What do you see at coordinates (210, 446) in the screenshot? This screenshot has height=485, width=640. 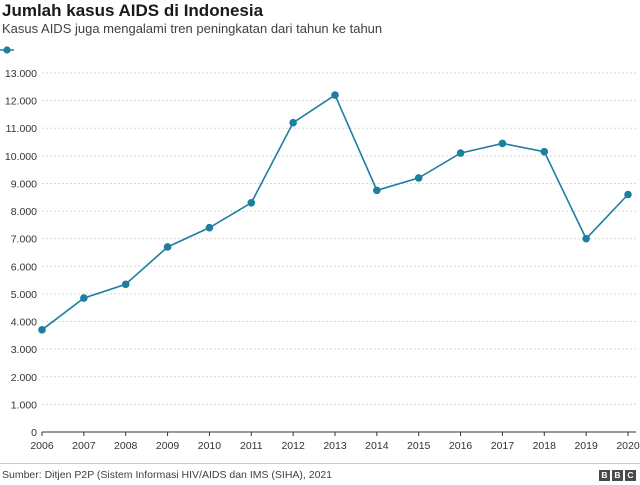 I see `x-tick-label: 2010` at bounding box center [210, 446].